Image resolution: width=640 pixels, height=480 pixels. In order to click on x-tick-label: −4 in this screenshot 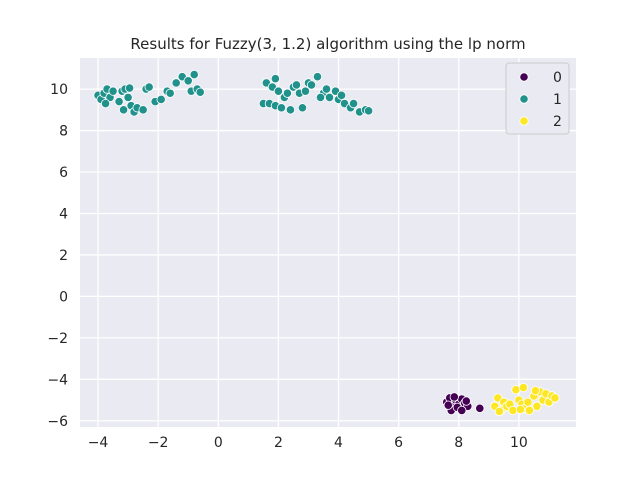, I will do `click(98, 443)`.